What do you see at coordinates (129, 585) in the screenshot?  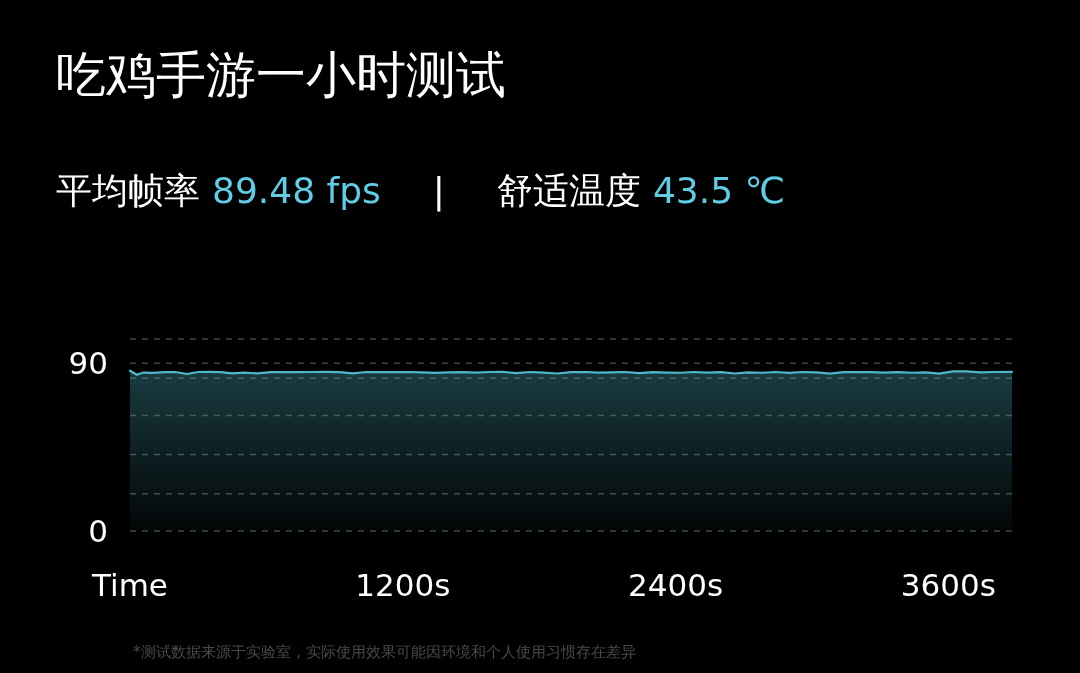 I see `x-tick-label: Time` at bounding box center [129, 585].